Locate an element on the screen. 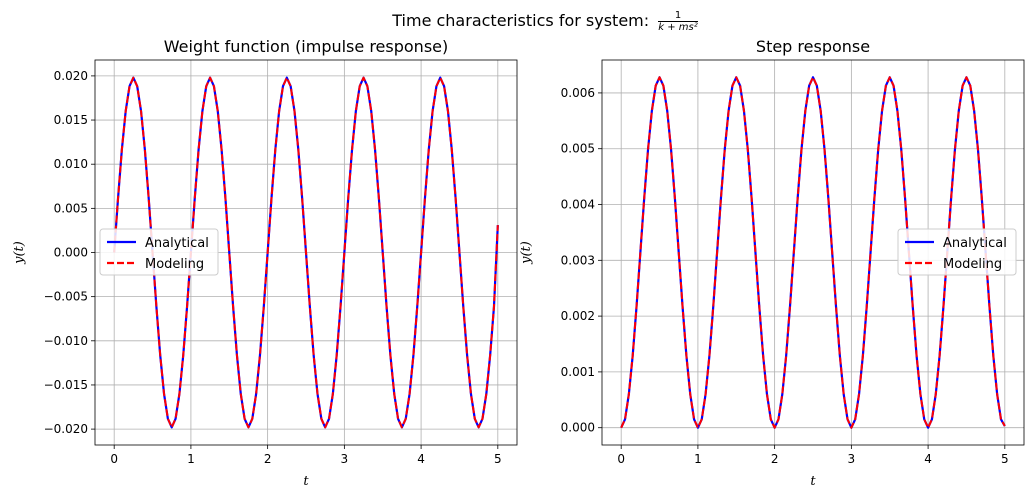 This screenshot has width=1034, height=498. y-tick-label: 0.015 is located at coordinates (71, 120).